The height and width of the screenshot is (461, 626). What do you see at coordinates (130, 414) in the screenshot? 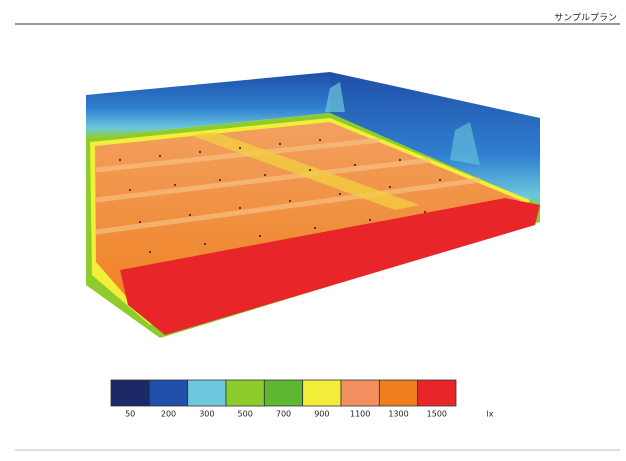
I see `legend-label: 50` at bounding box center [130, 414].